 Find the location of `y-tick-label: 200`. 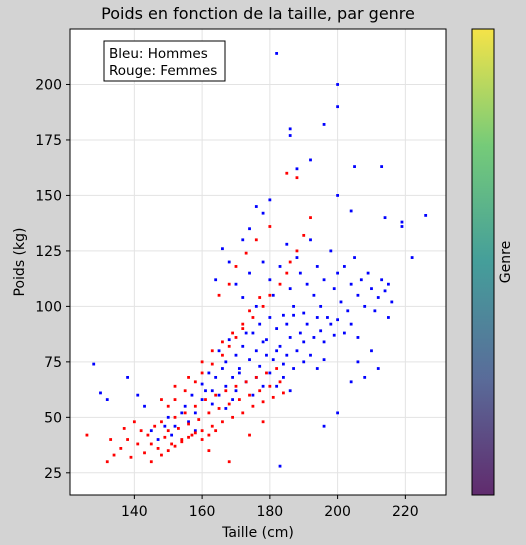

y-tick-label: 200 is located at coordinates (48, 85).